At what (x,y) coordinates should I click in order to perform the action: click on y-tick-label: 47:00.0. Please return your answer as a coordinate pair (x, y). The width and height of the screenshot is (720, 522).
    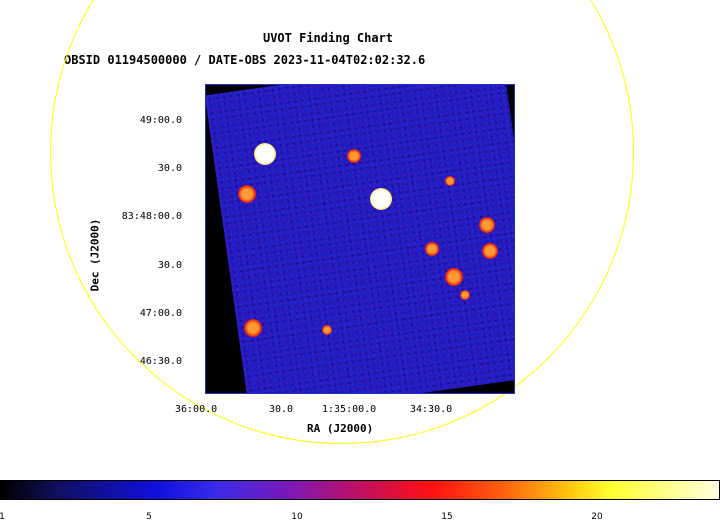
    Looking at the image, I should click on (160, 313).